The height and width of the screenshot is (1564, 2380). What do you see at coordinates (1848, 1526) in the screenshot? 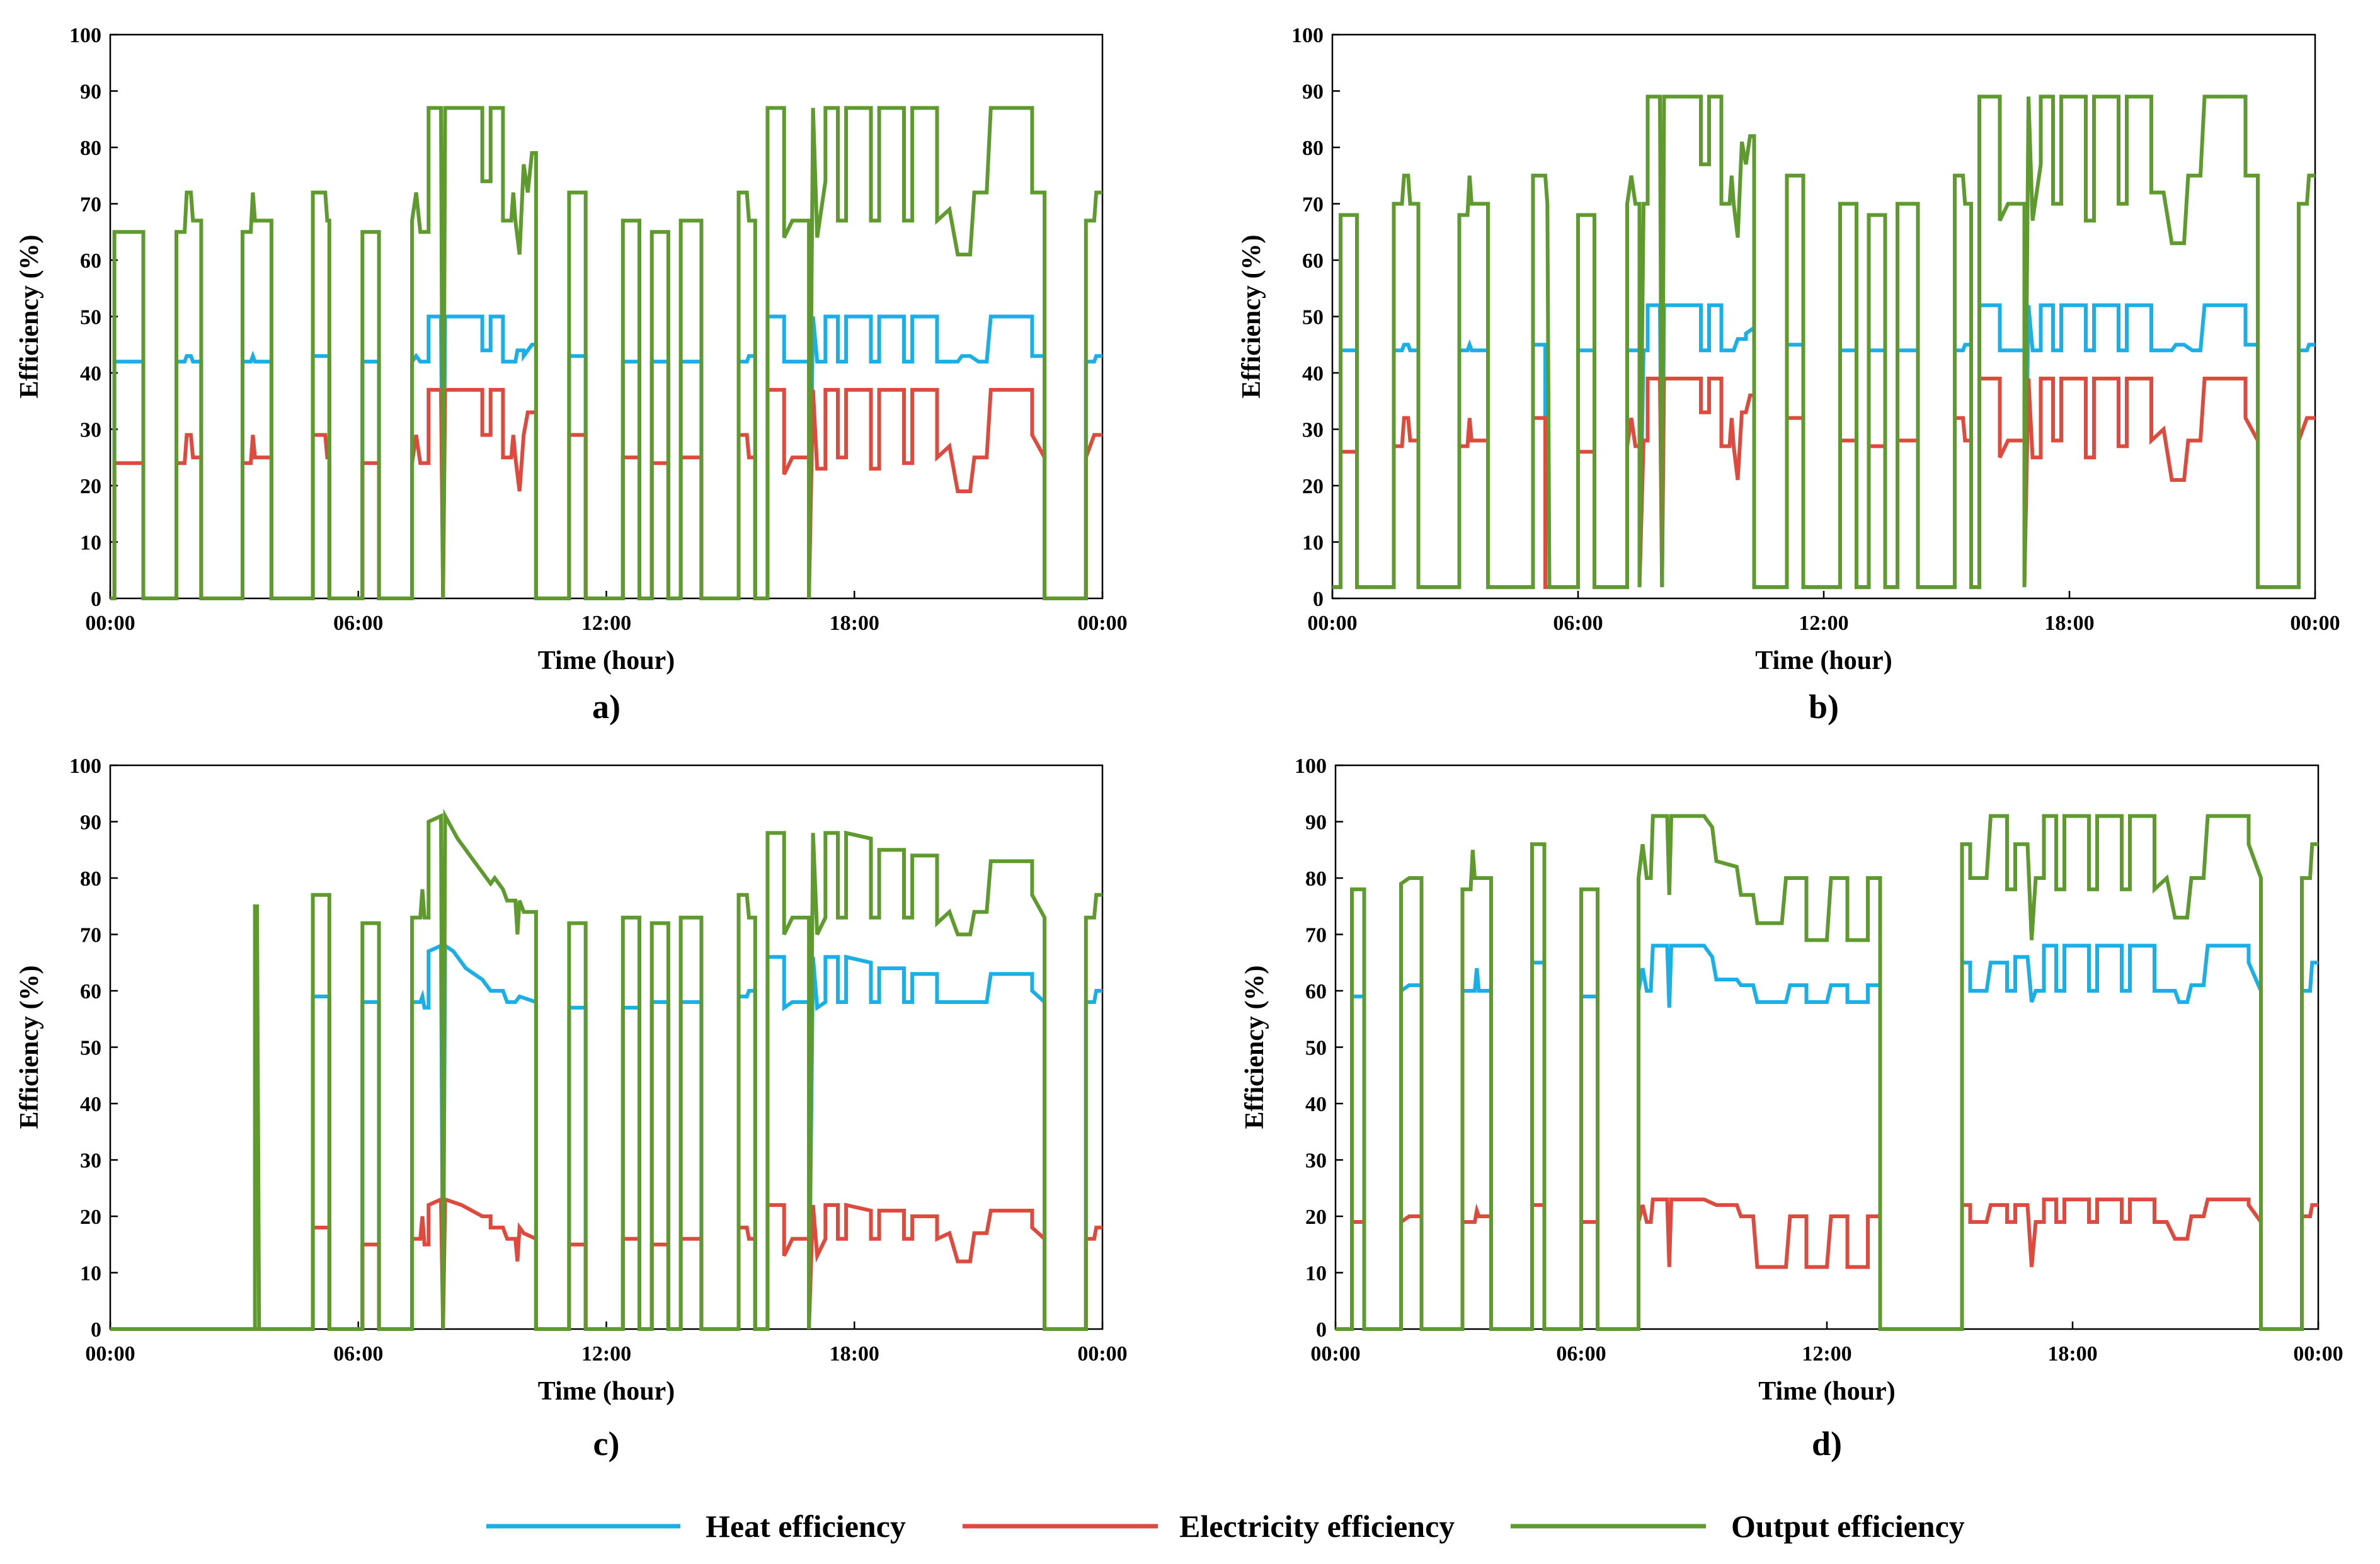
I see `legend-label: Output efficiency` at bounding box center [1848, 1526].